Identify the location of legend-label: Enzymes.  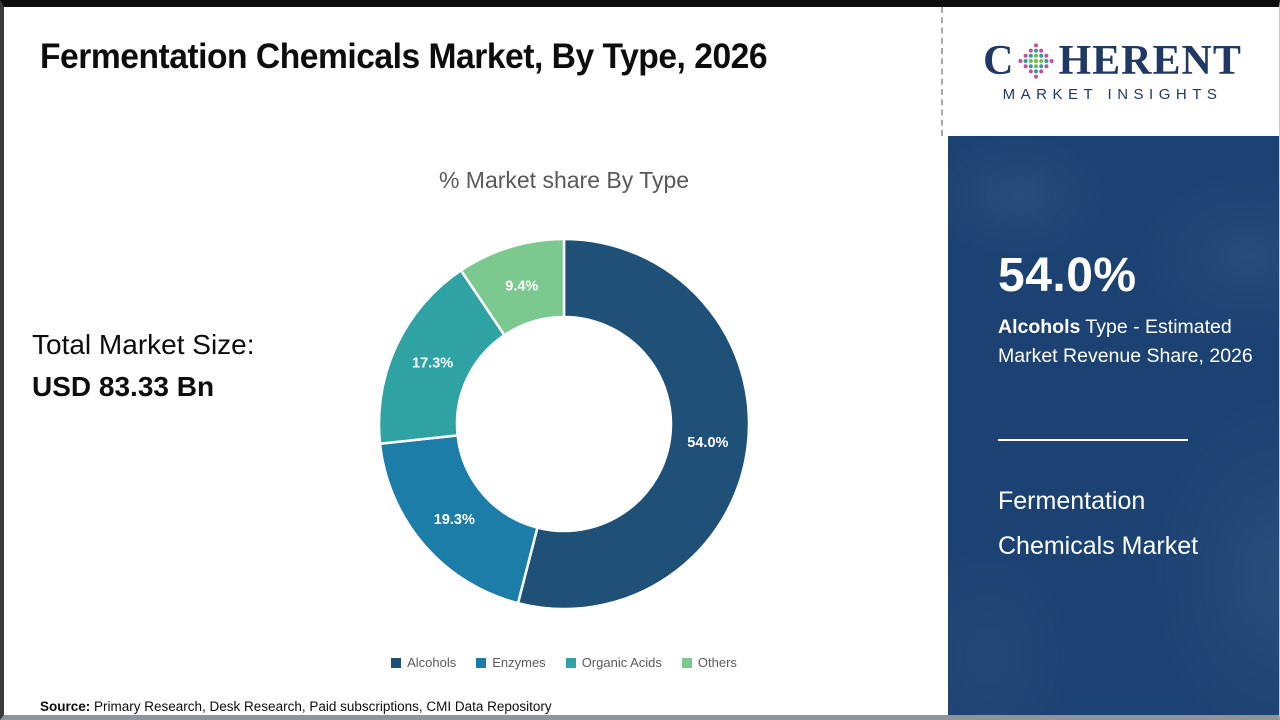
(519, 662).